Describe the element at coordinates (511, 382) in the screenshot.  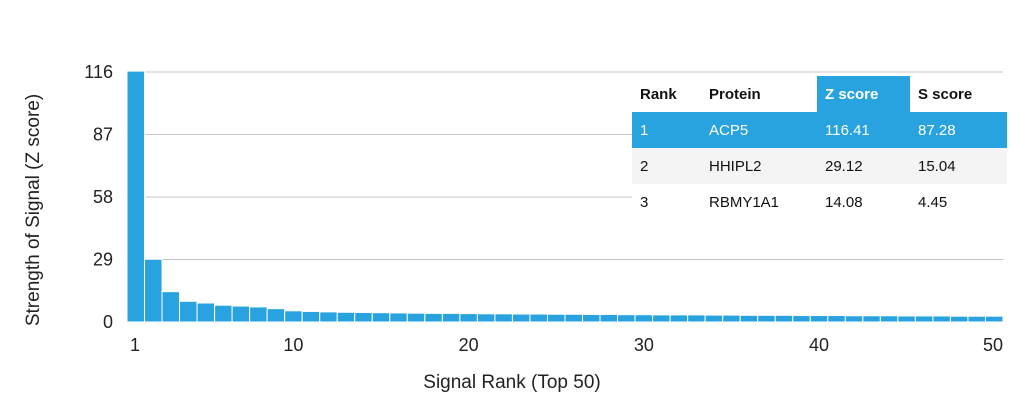
I see `x-axis-title: Signal Rank (Top 50)` at that location.